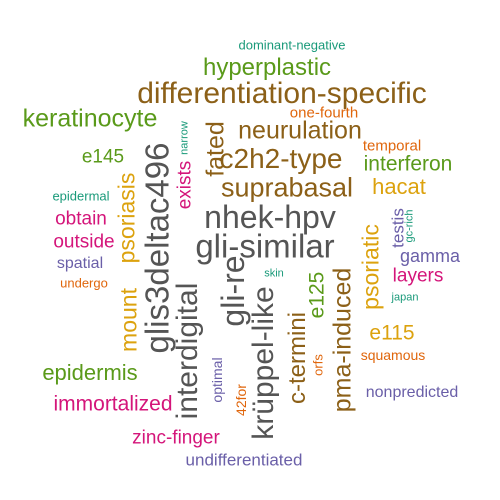 Image resolution: width=500 pixels, height=500 pixels. I want to click on word-skin: skin, so click(274, 273).